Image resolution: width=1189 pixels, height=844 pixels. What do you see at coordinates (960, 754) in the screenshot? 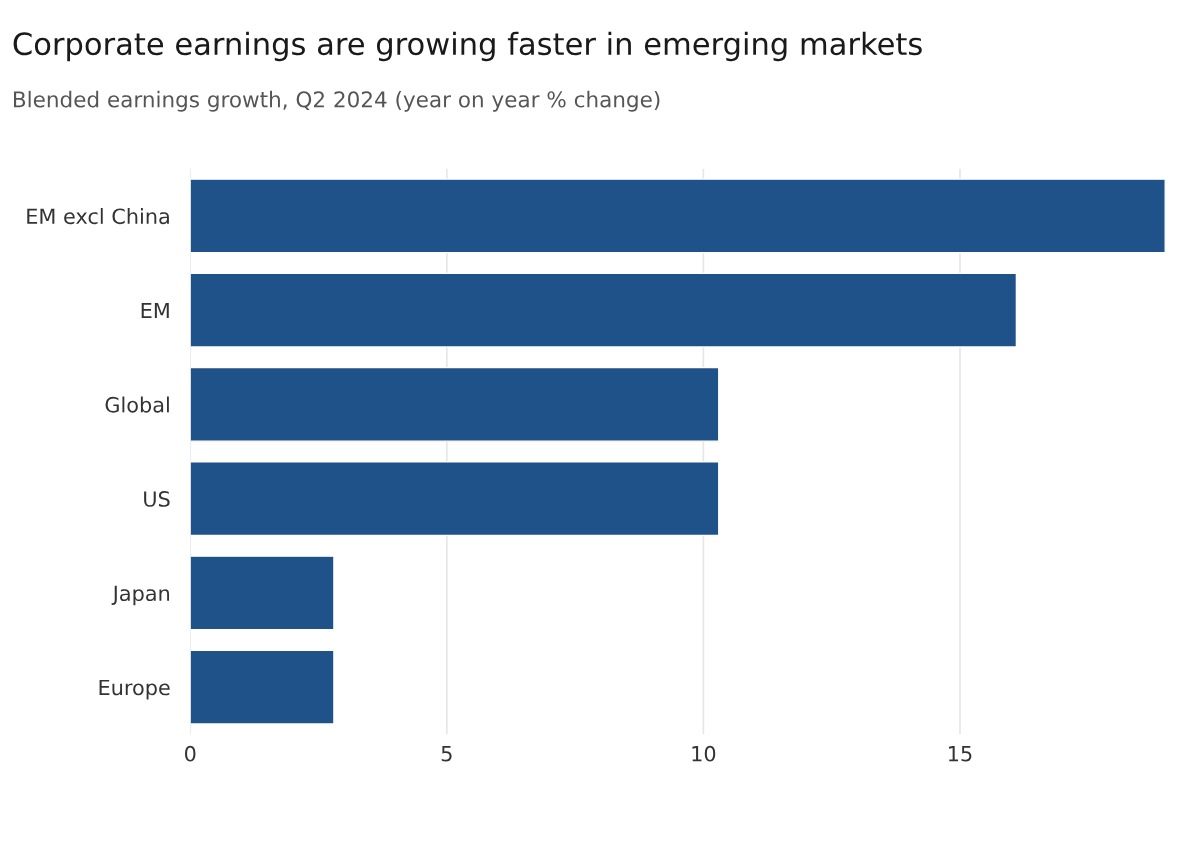
I see `x-tick-label: 15` at bounding box center [960, 754].